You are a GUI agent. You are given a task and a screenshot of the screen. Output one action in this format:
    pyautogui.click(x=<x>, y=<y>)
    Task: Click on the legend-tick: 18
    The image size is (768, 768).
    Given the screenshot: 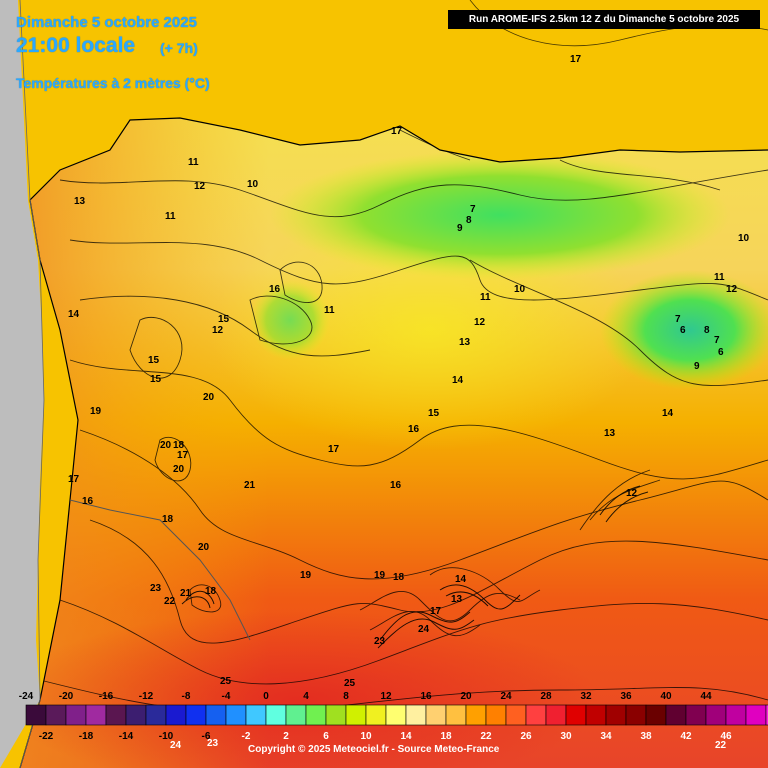 What is the action you would take?
    pyautogui.click(x=446, y=736)
    